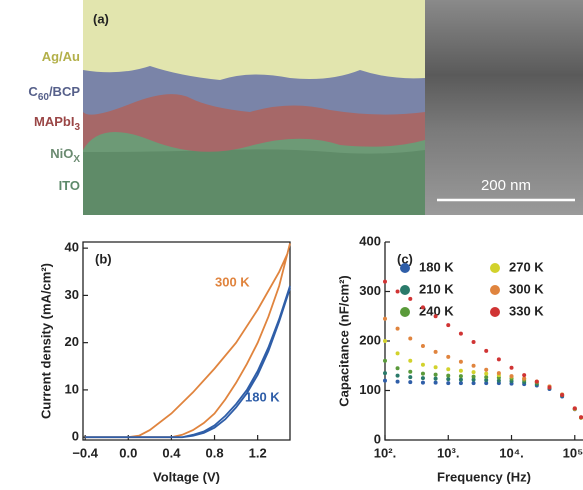 The width and height of the screenshot is (583, 490). I want to click on x-tick-label: −0.4, so click(85, 452).